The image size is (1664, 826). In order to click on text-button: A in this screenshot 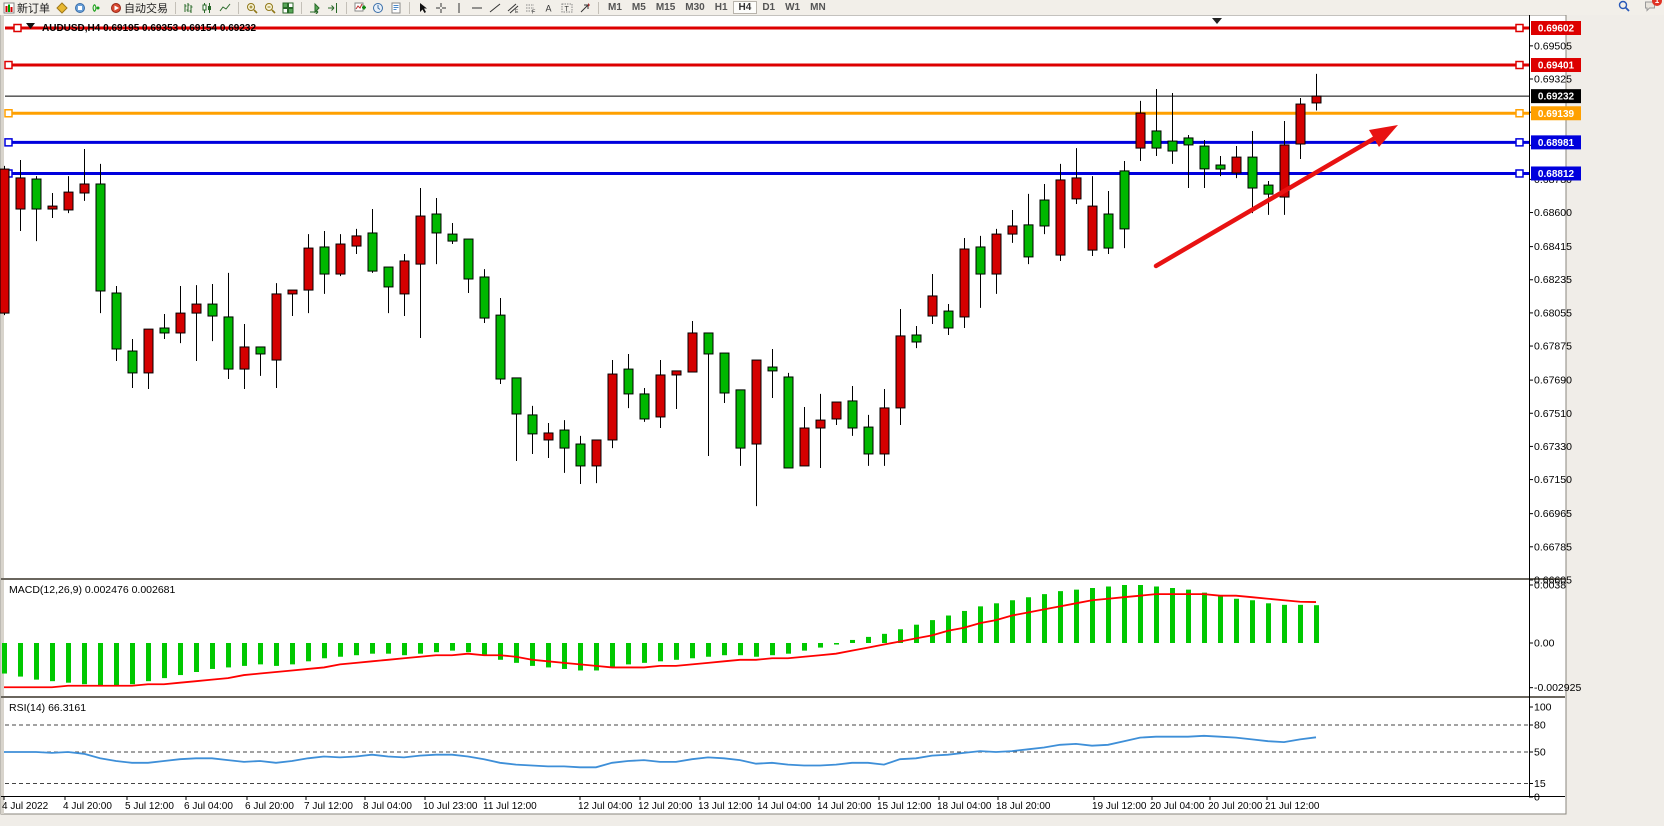, I will do `click(549, 8)`.